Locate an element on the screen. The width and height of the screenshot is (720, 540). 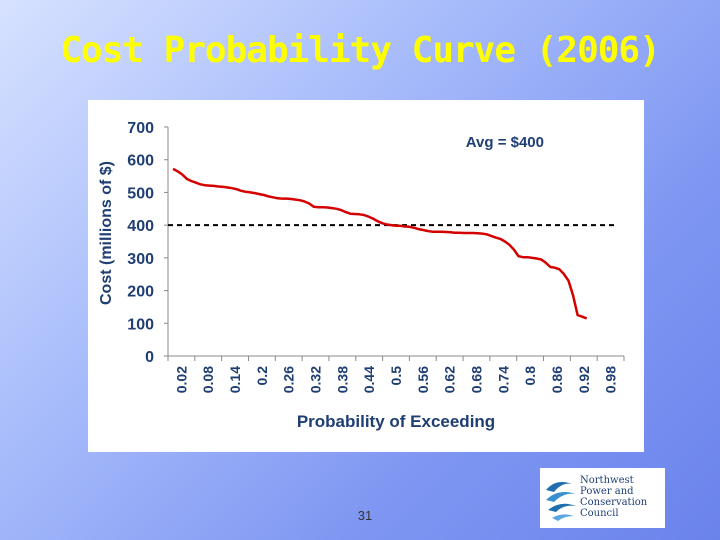
x-tick-label: 0.44 is located at coordinates (369, 379).